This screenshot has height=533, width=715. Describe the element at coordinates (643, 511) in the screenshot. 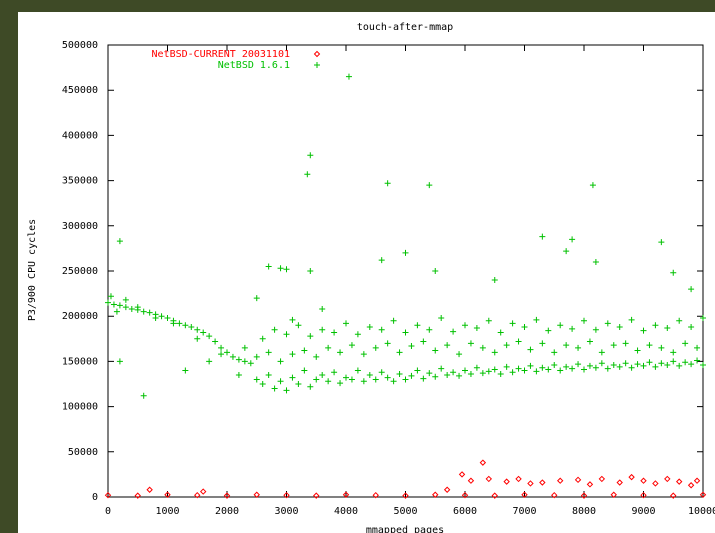

I see `x-tick-label: 9000` at that location.